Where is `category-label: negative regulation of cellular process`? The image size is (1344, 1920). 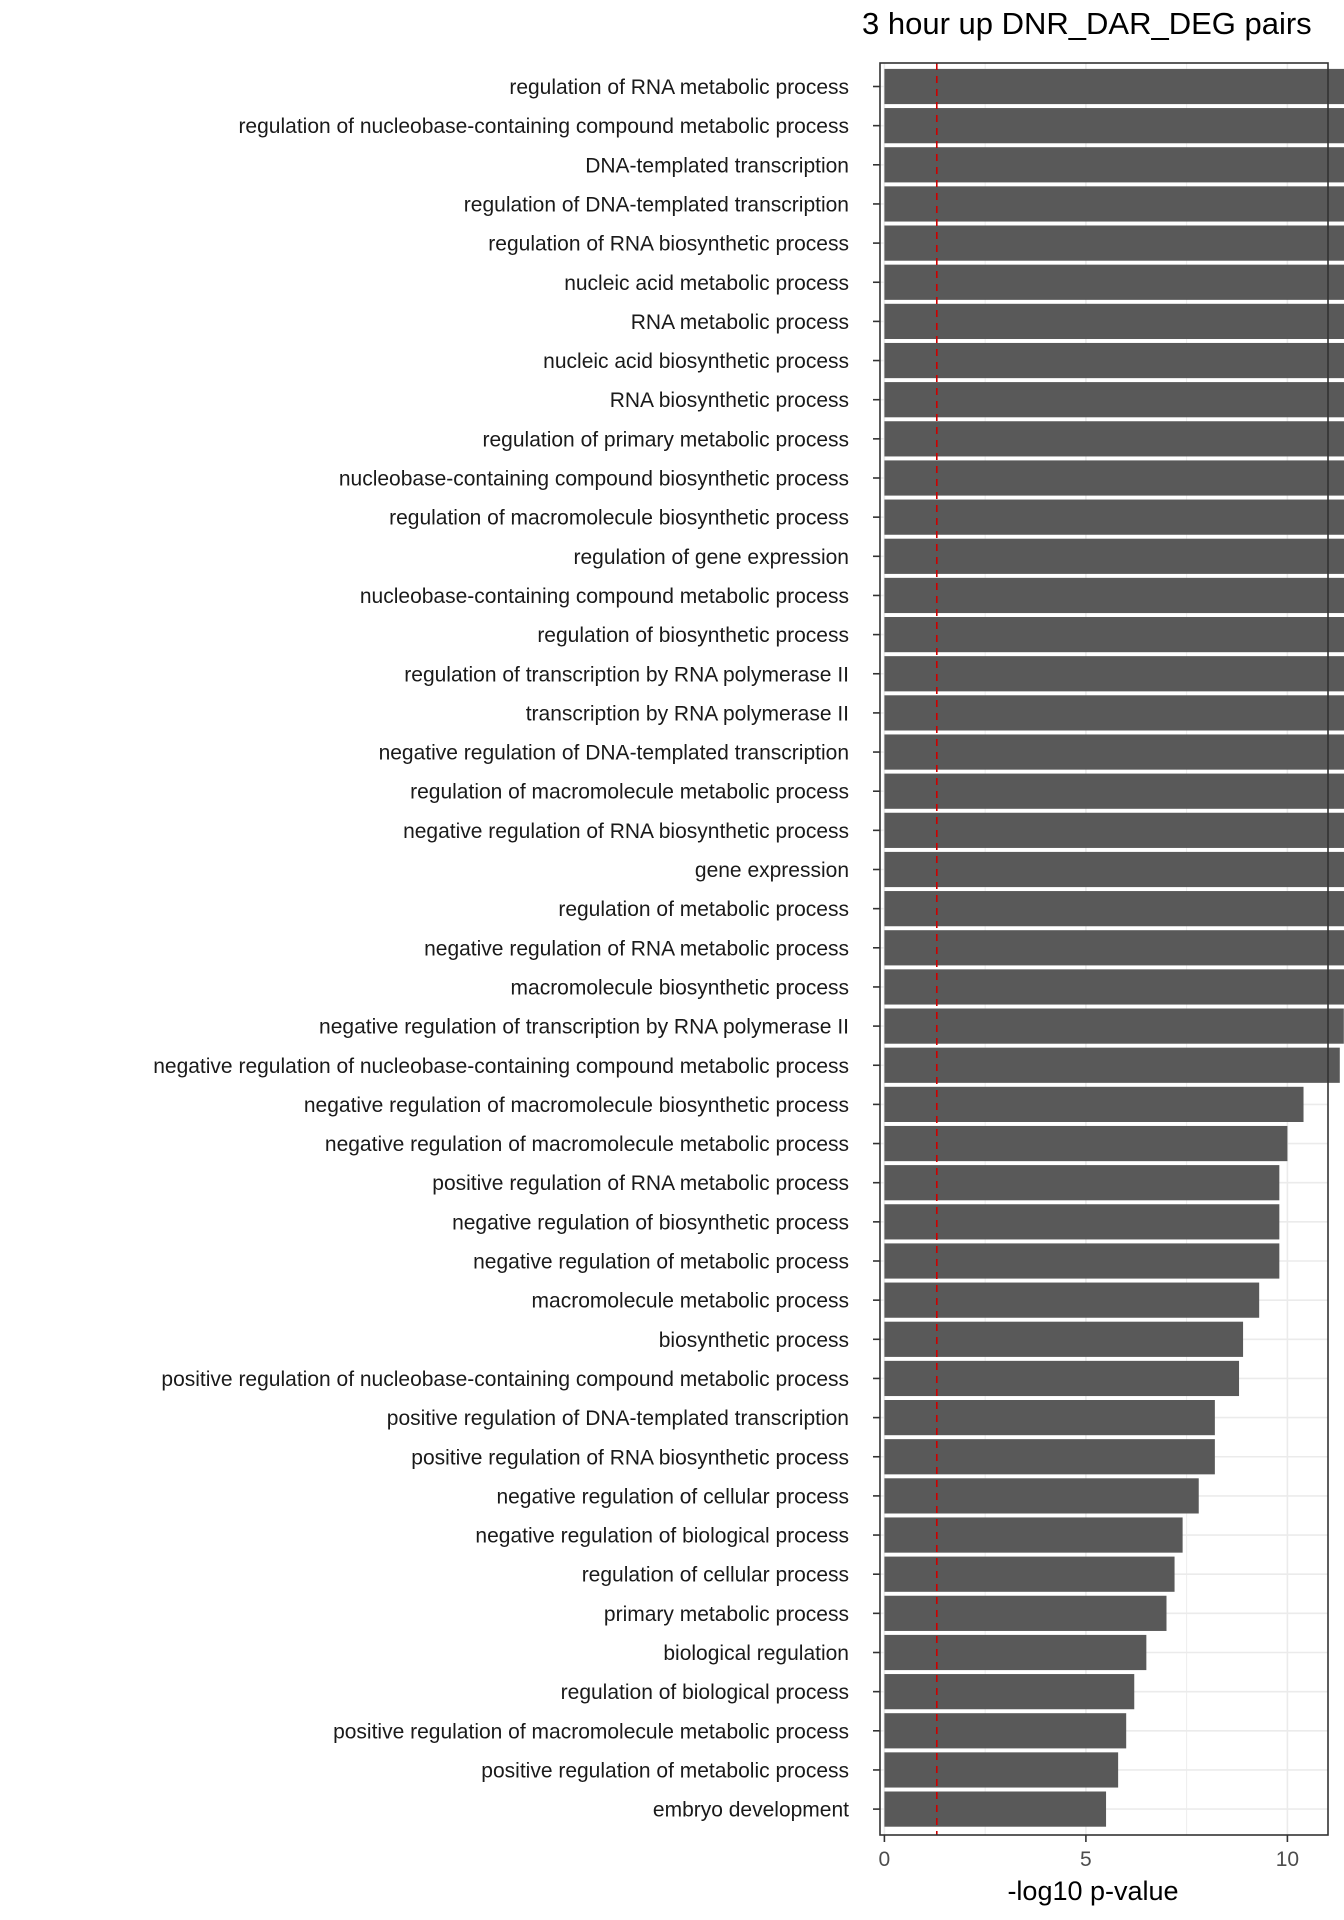 category-label: negative regulation of cellular process is located at coordinates (672, 1496).